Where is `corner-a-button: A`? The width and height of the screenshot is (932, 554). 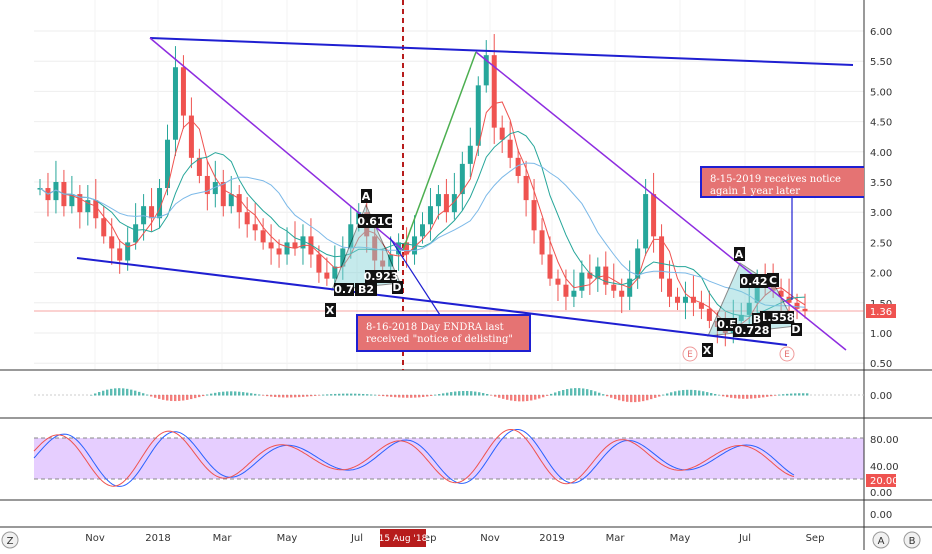 corner-a-button: A is located at coordinates (881, 540).